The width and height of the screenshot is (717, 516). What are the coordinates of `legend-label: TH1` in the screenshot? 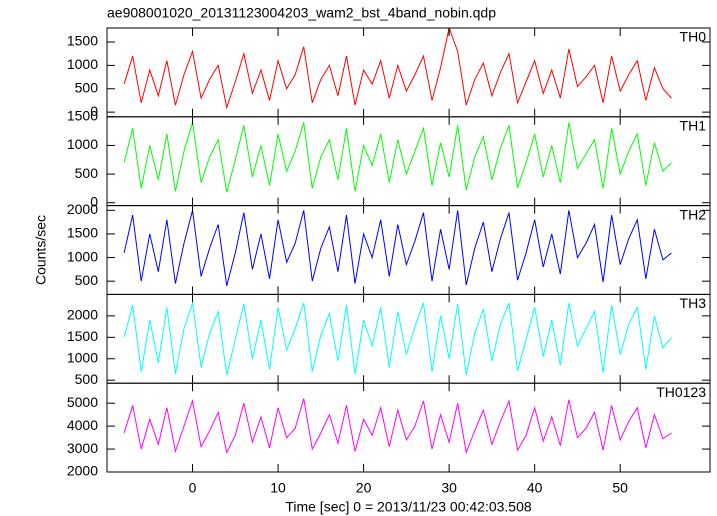 It's located at (693, 126).